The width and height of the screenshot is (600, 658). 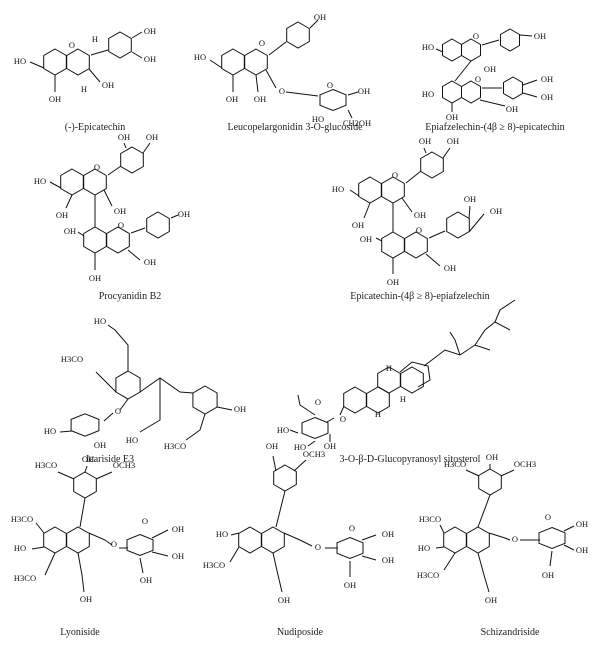 What do you see at coordinates (110, 459) in the screenshot?
I see `compound-name: Icariside E3` at bounding box center [110, 459].